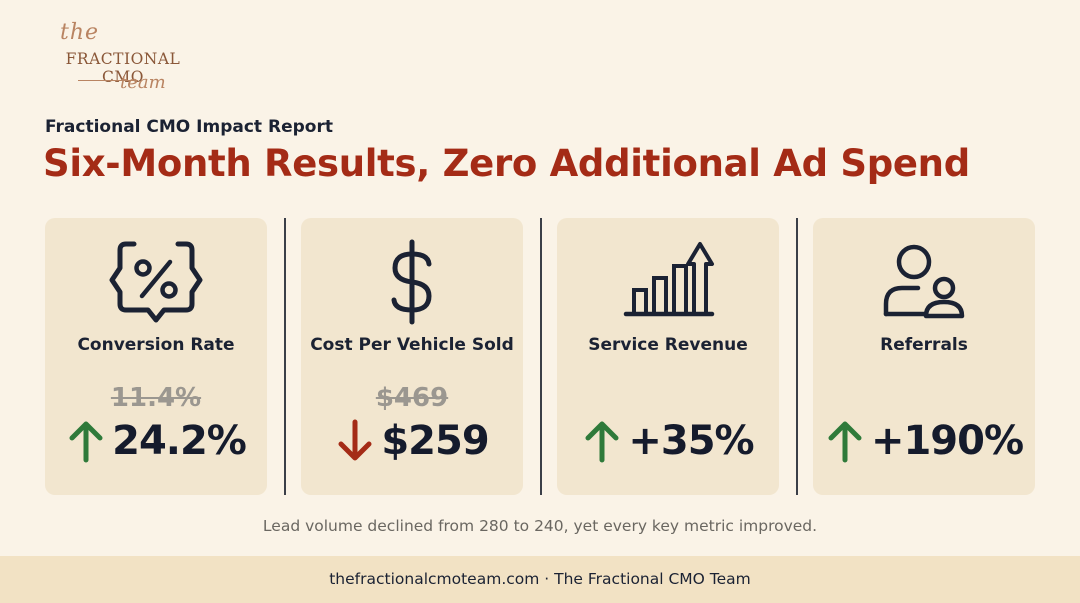  What do you see at coordinates (179, 441) in the screenshot?
I see `metric-new-value: 24.2%` at bounding box center [179, 441].